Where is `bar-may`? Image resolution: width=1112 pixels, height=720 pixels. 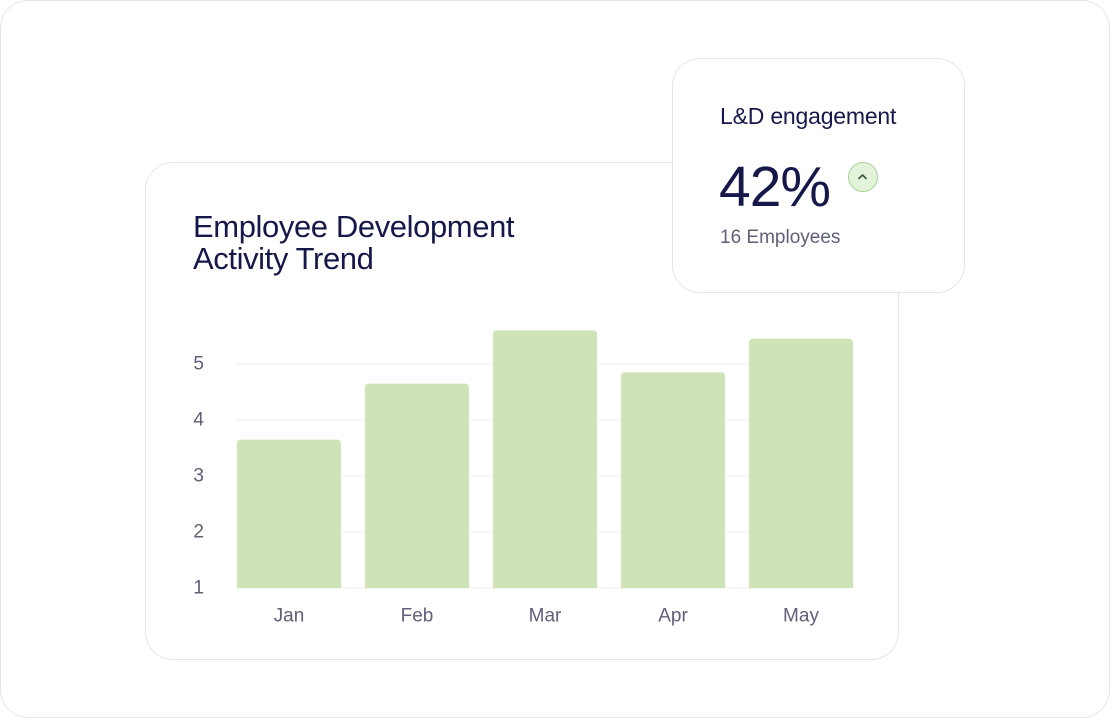 bar-may is located at coordinates (801, 463).